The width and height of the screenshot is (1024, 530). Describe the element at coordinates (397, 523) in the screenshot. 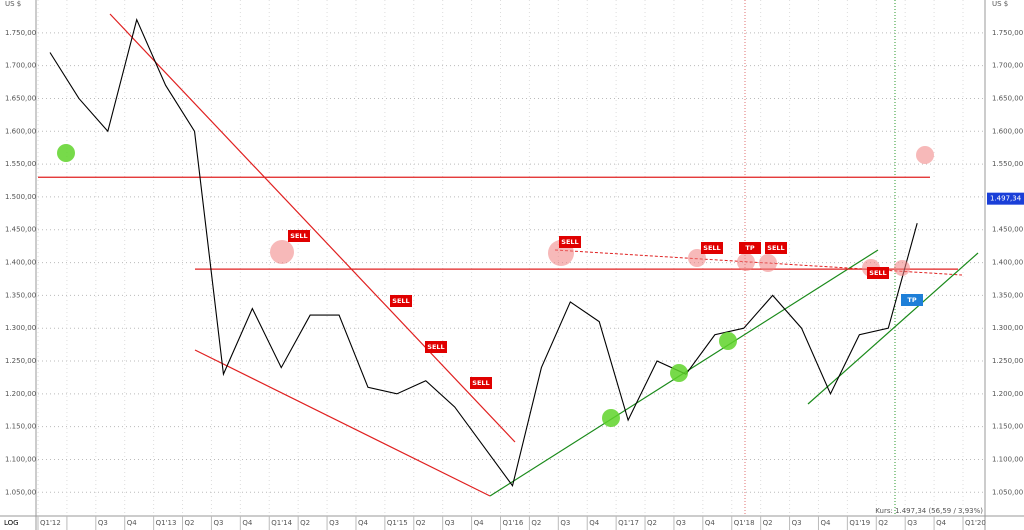

I see `x-tick-label: Q1'15` at that location.